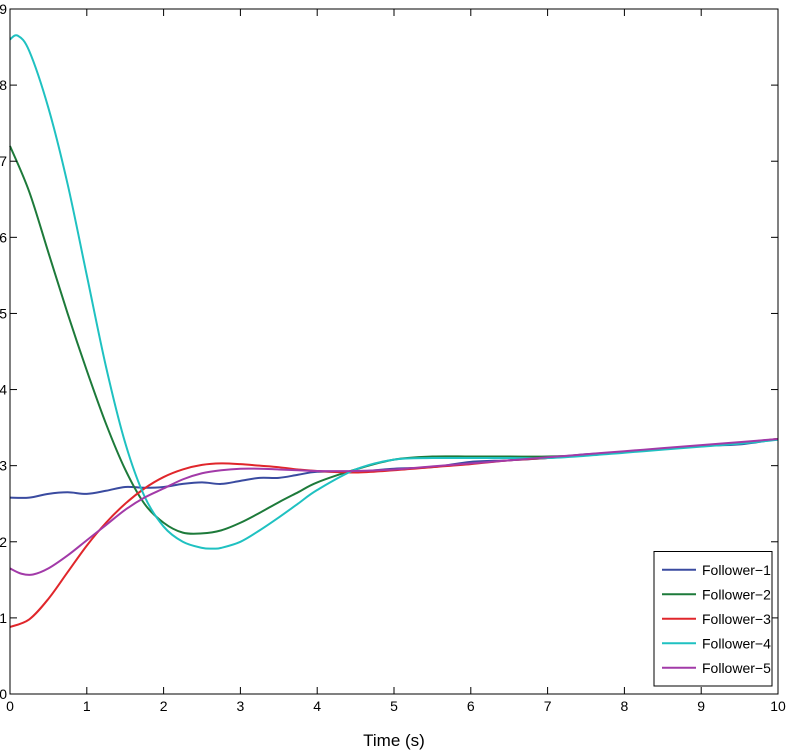 The width and height of the screenshot is (789, 755). Describe the element at coordinates (625, 706) in the screenshot. I see `x-tick-label: 8` at that location.